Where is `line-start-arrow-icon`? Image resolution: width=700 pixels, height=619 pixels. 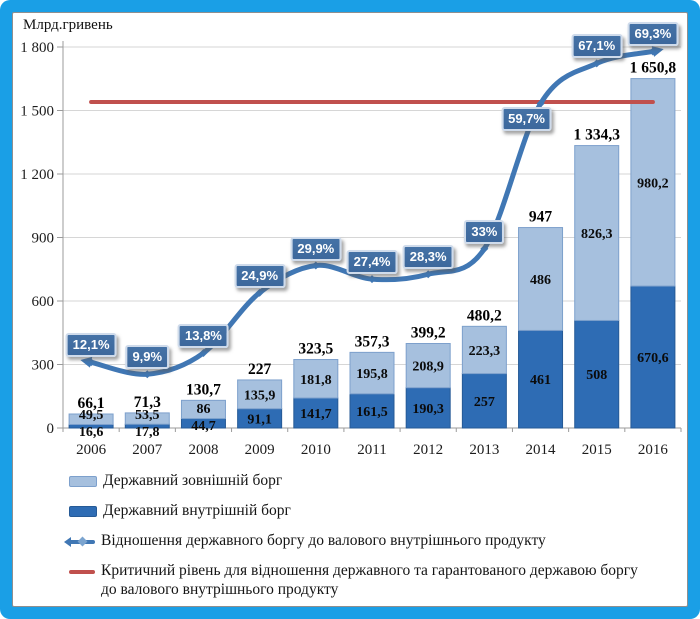 line-start-arrow-icon is located at coordinates (86, 362).